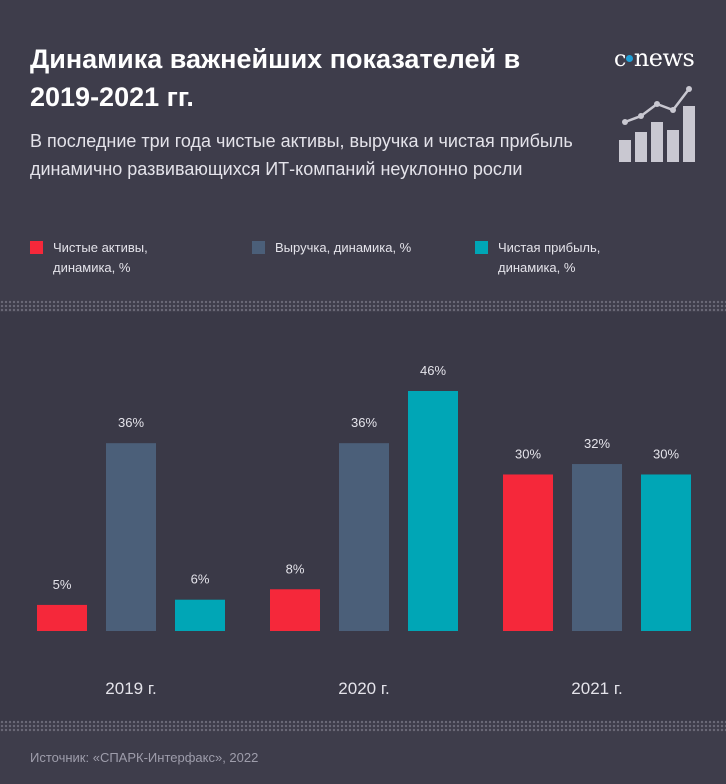 The image size is (726, 784). I want to click on dotted-divider-top, so click(363, 306).